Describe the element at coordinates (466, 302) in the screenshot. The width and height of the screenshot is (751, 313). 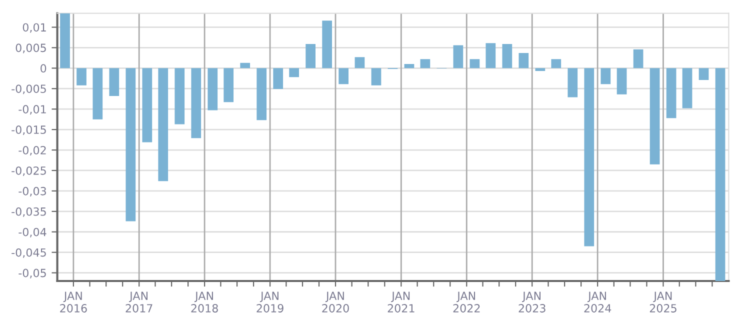
I see `x-tick-label: JAN 2022` at that location.